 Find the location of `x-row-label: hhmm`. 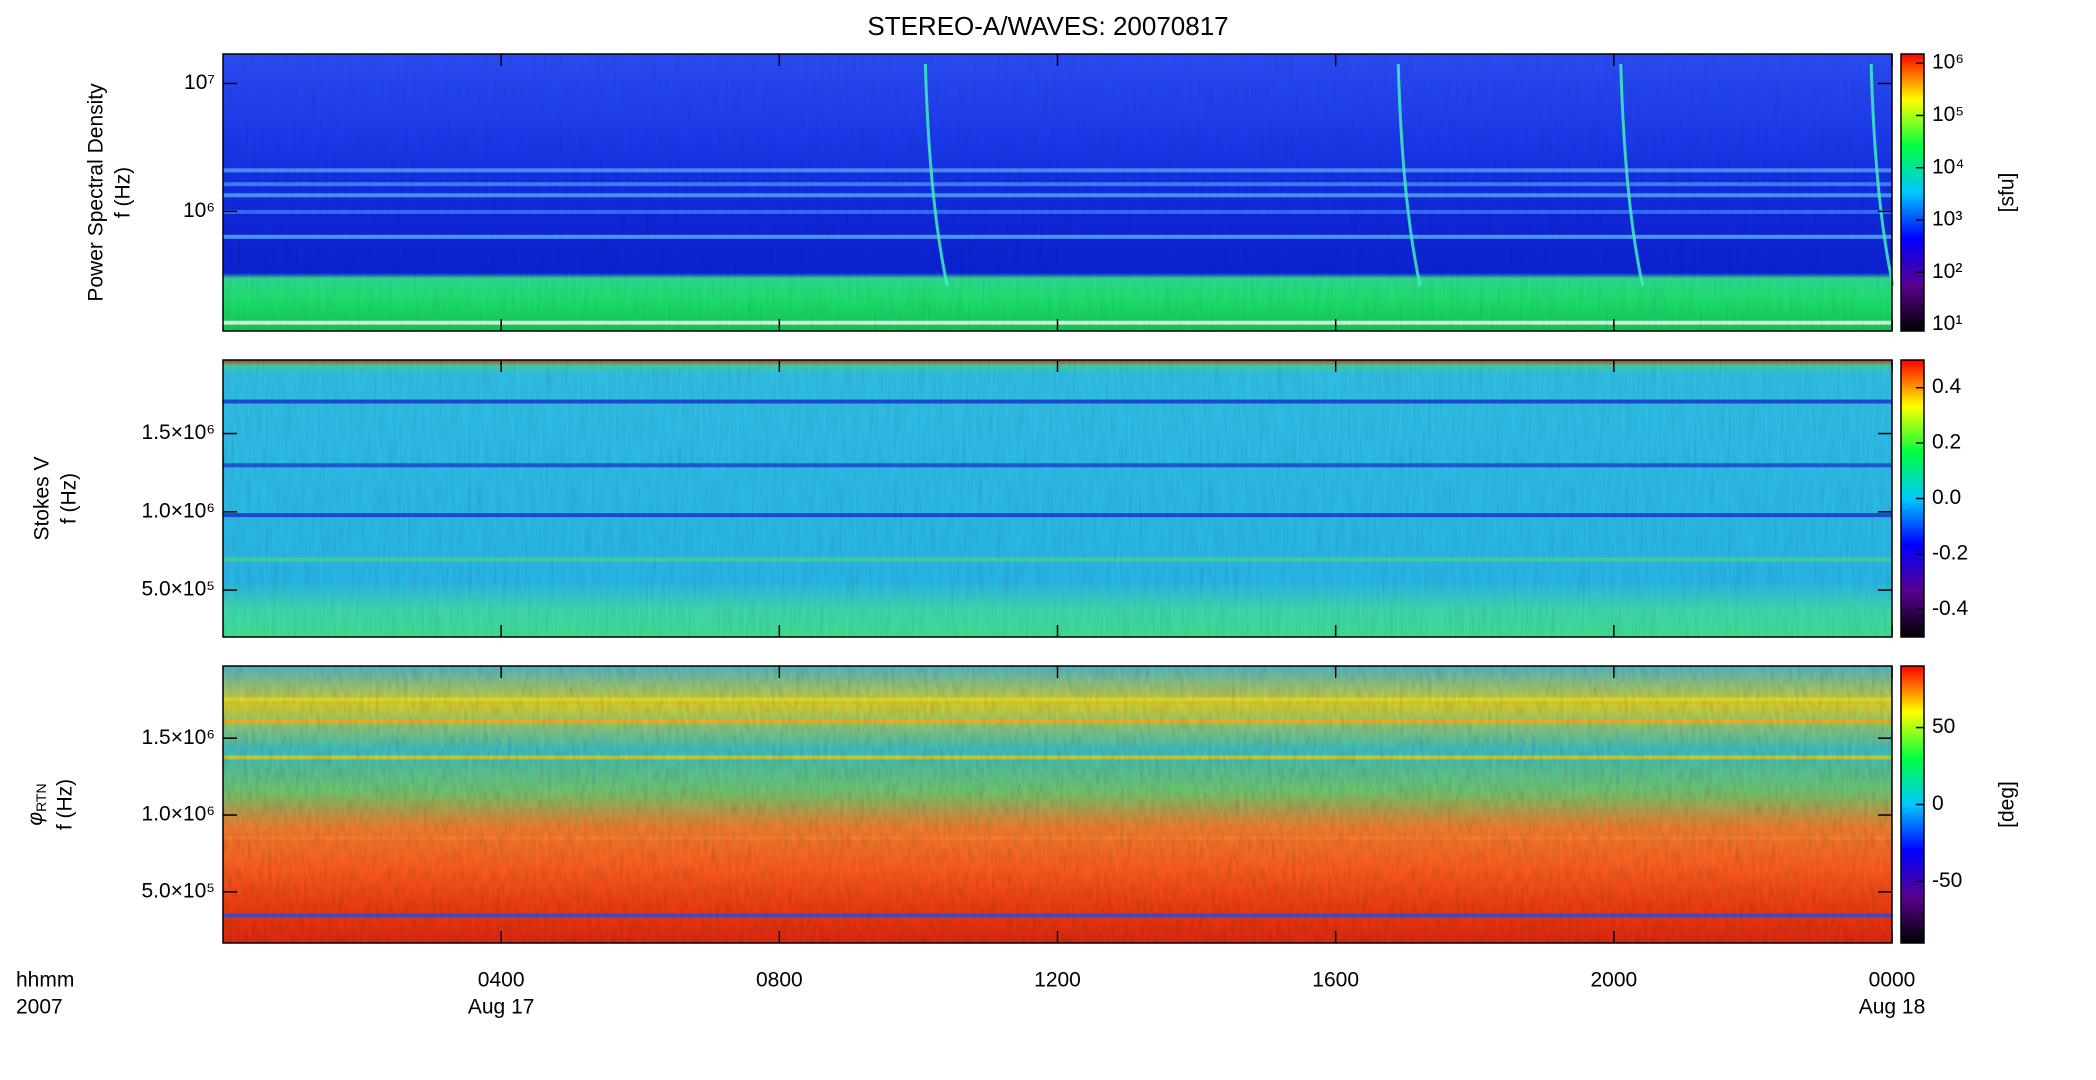

x-row-label: hhmm is located at coordinates (45, 980).